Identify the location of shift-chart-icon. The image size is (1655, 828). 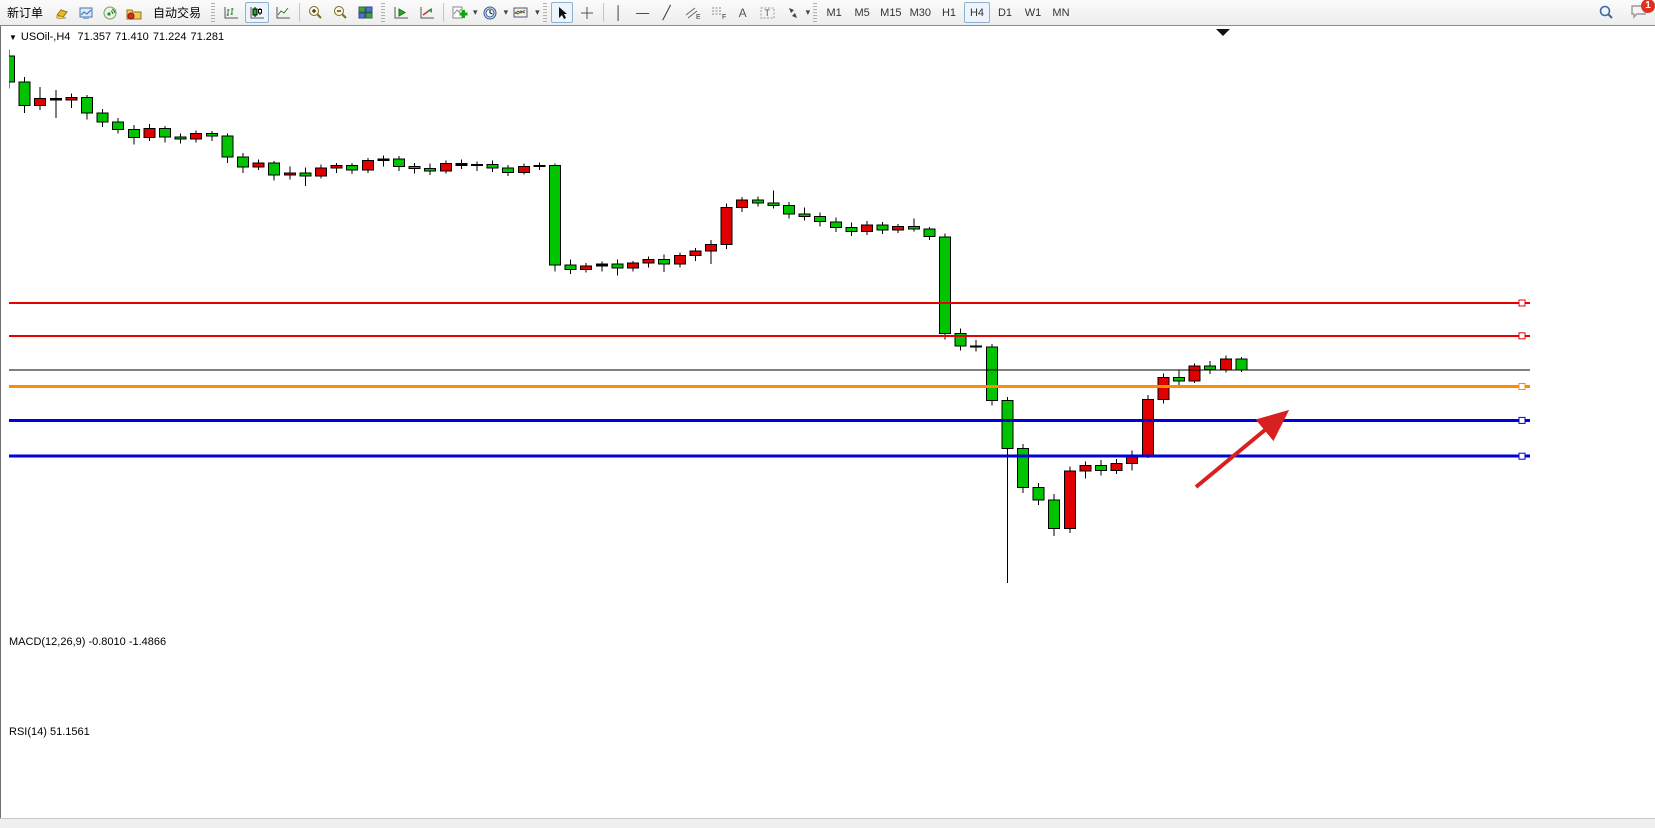
(401, 12).